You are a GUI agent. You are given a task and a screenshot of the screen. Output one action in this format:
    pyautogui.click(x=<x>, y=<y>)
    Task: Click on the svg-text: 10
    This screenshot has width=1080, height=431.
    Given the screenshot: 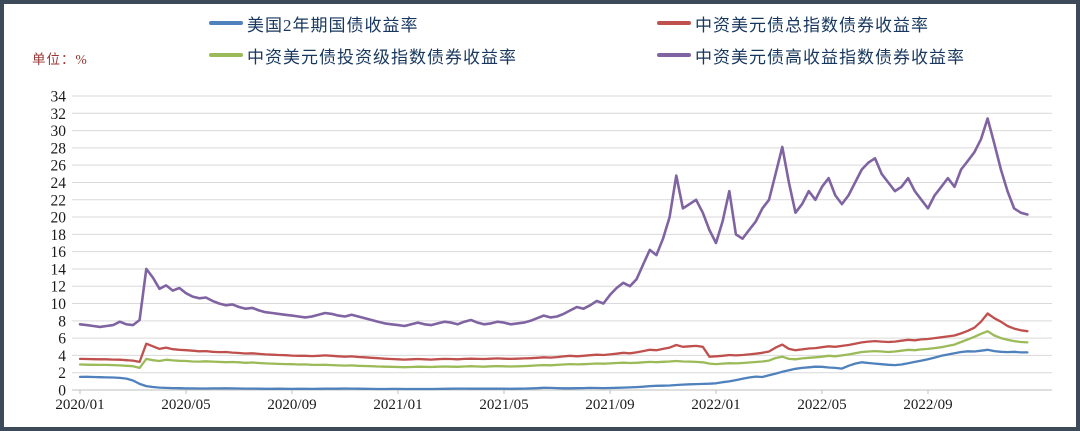 What is the action you would take?
    pyautogui.click(x=59, y=304)
    